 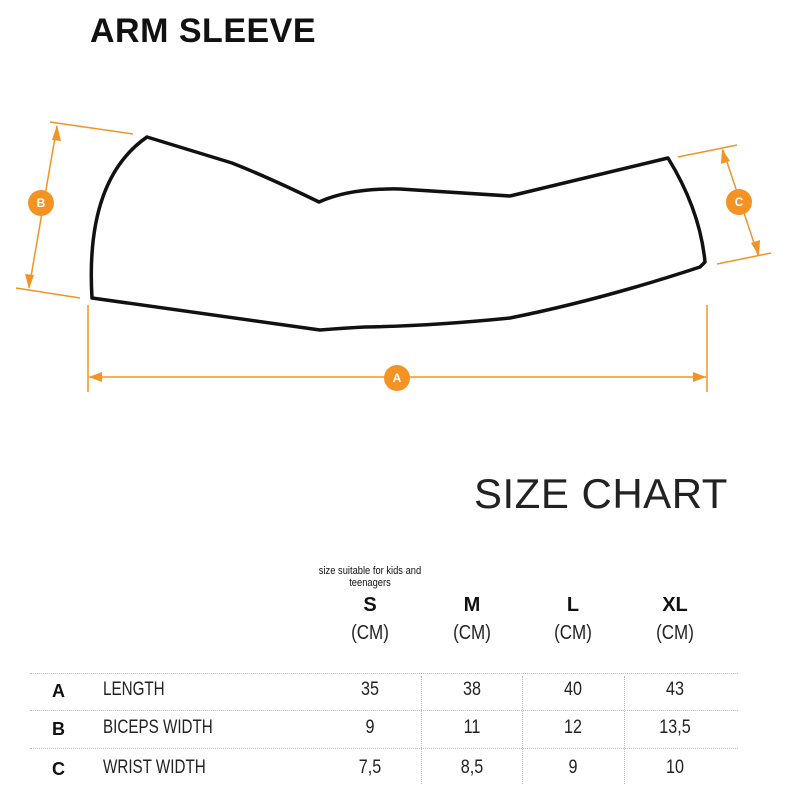 I want to click on cell-value: 35, so click(x=370, y=689).